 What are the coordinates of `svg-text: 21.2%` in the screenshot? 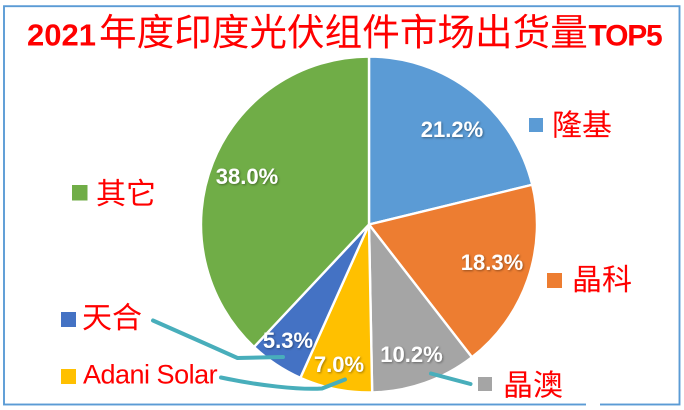 It's located at (452, 129).